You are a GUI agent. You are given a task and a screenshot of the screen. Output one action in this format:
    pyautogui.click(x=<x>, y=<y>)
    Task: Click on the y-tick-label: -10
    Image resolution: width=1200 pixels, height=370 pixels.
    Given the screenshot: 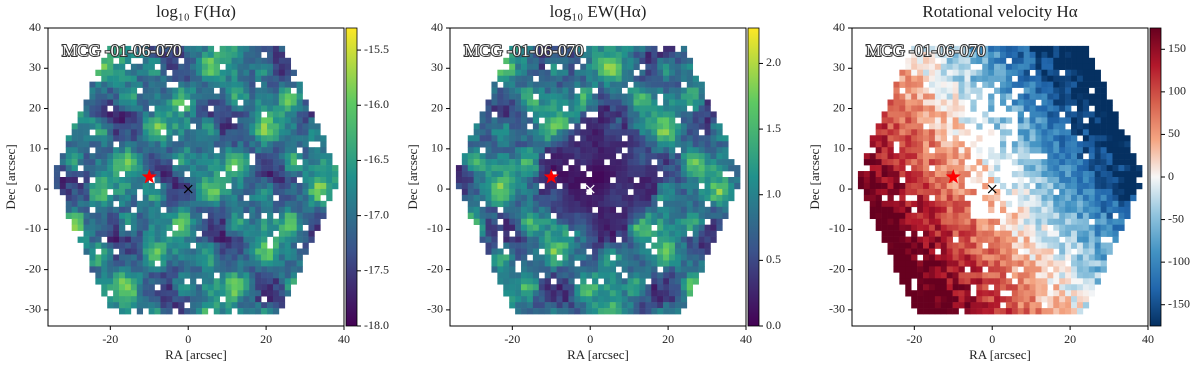 What is the action you would take?
    pyautogui.click(x=837, y=228)
    